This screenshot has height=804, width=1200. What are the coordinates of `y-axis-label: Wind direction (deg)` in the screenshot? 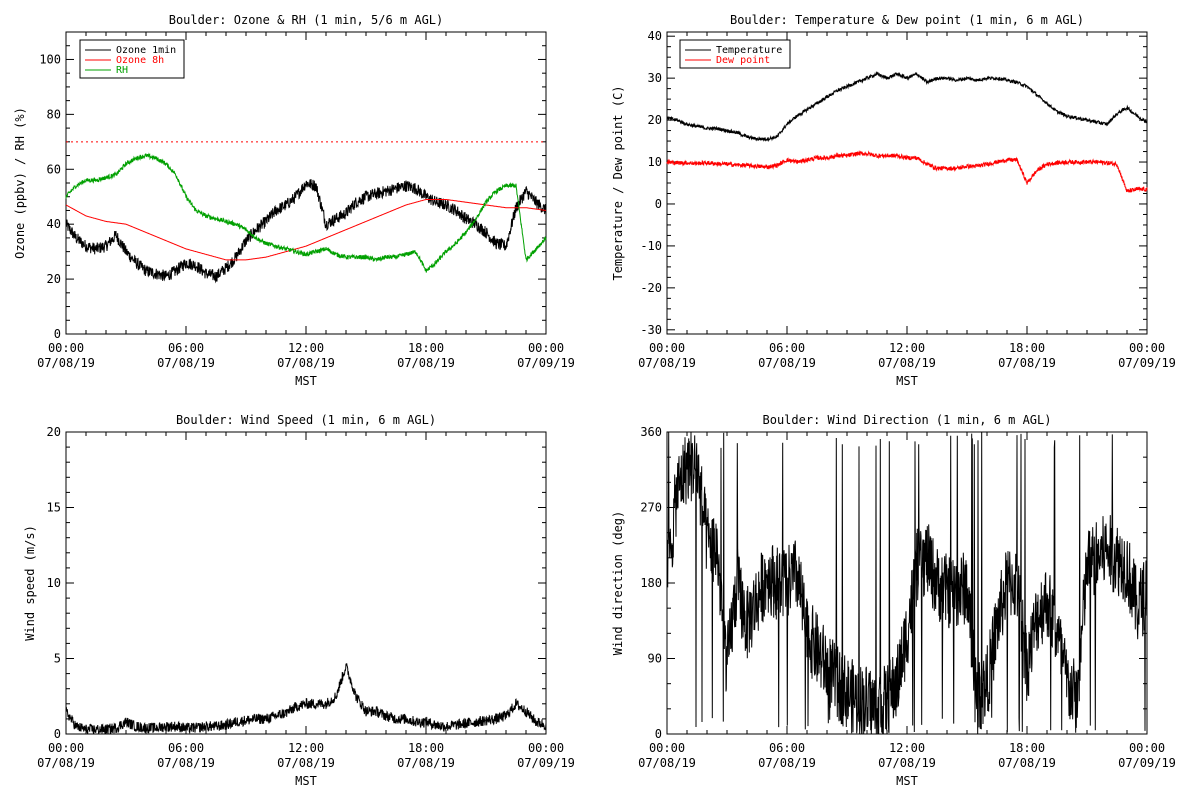 It's located at (618, 583).